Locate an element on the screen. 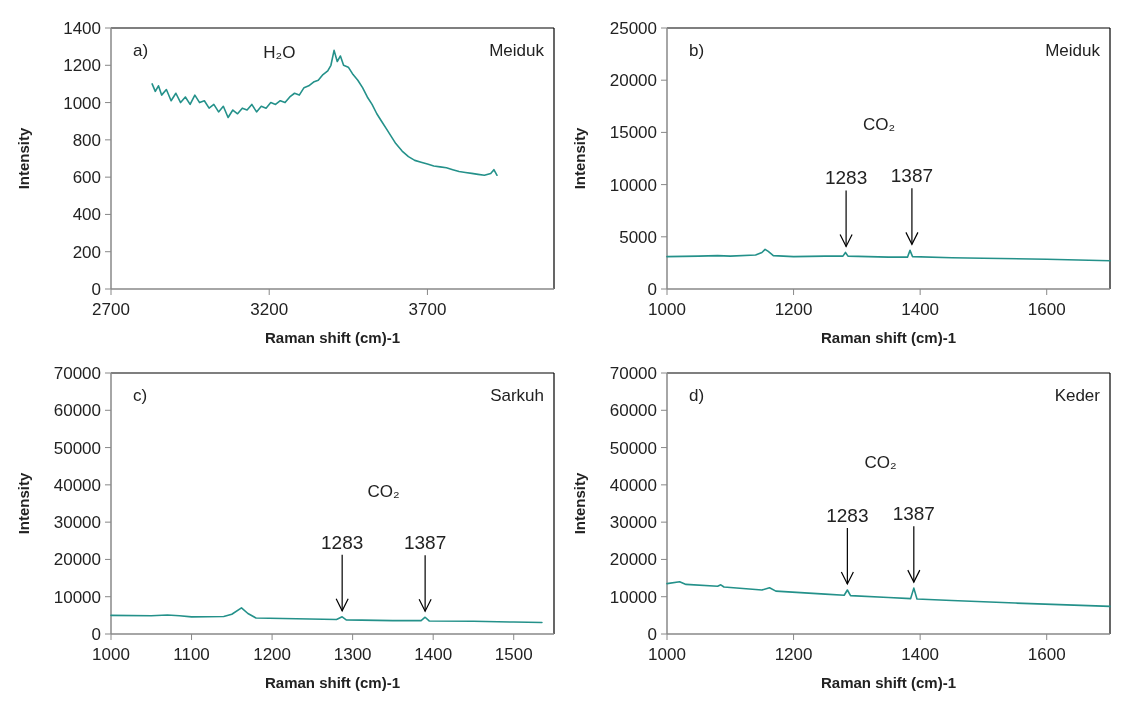 This screenshot has width=1129, height=706. x-tick-label: 1100 is located at coordinates (191, 654).